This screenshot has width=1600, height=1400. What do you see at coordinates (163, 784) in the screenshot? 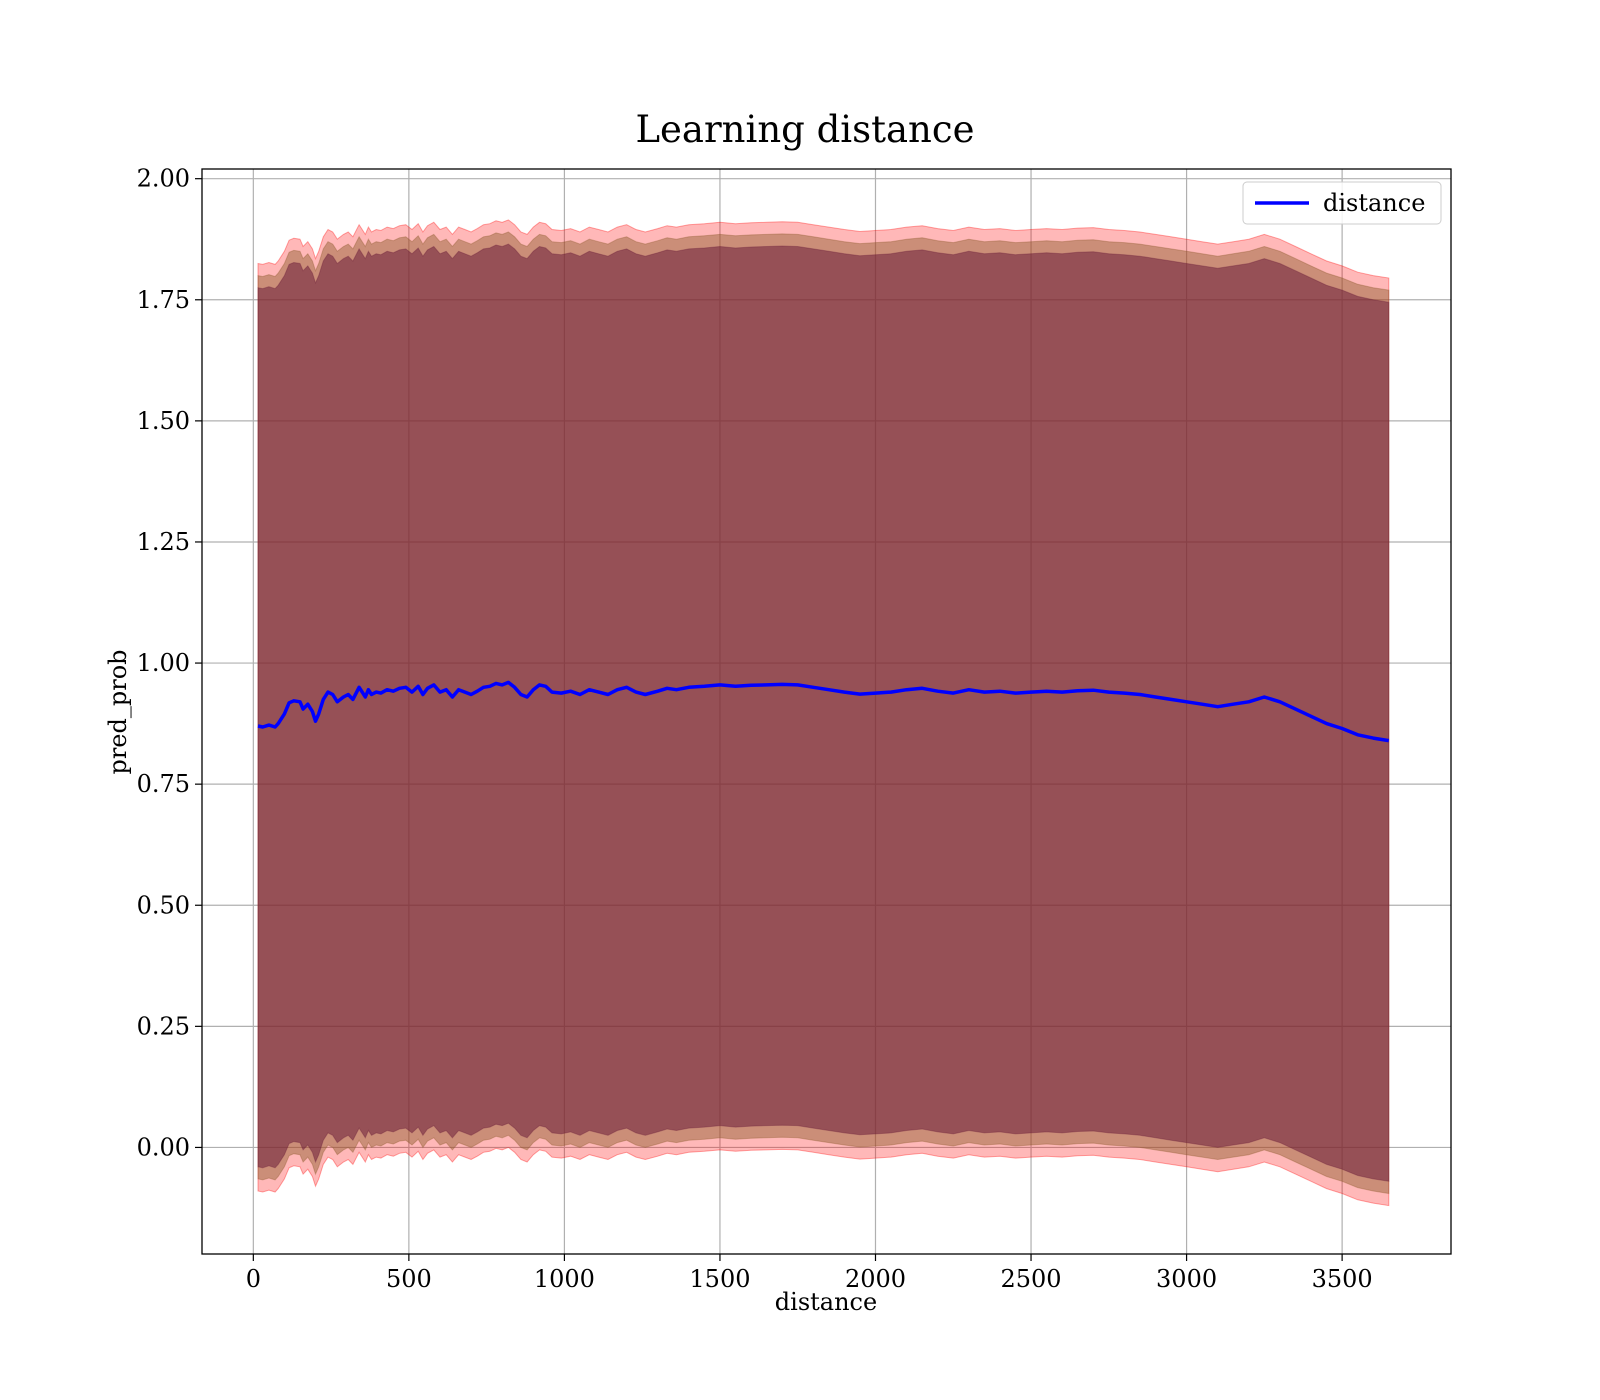
I see `y-tick-label-3: 0.75` at bounding box center [163, 784].